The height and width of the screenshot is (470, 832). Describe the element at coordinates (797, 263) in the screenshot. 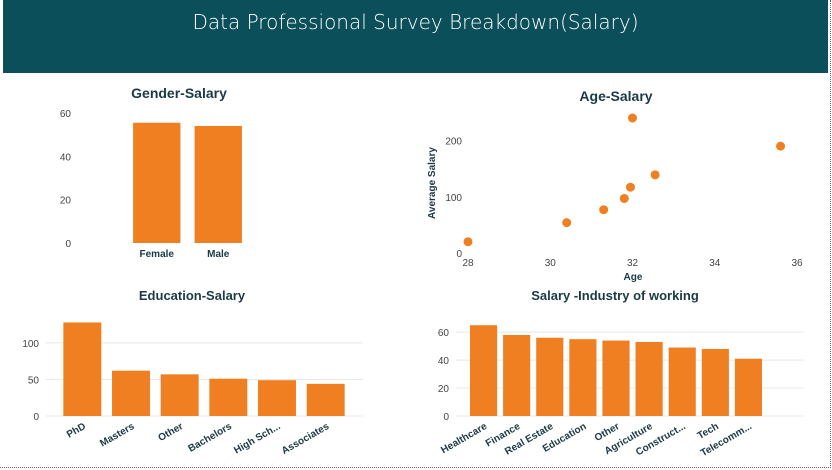

I see `x-tick-label: 36` at that location.